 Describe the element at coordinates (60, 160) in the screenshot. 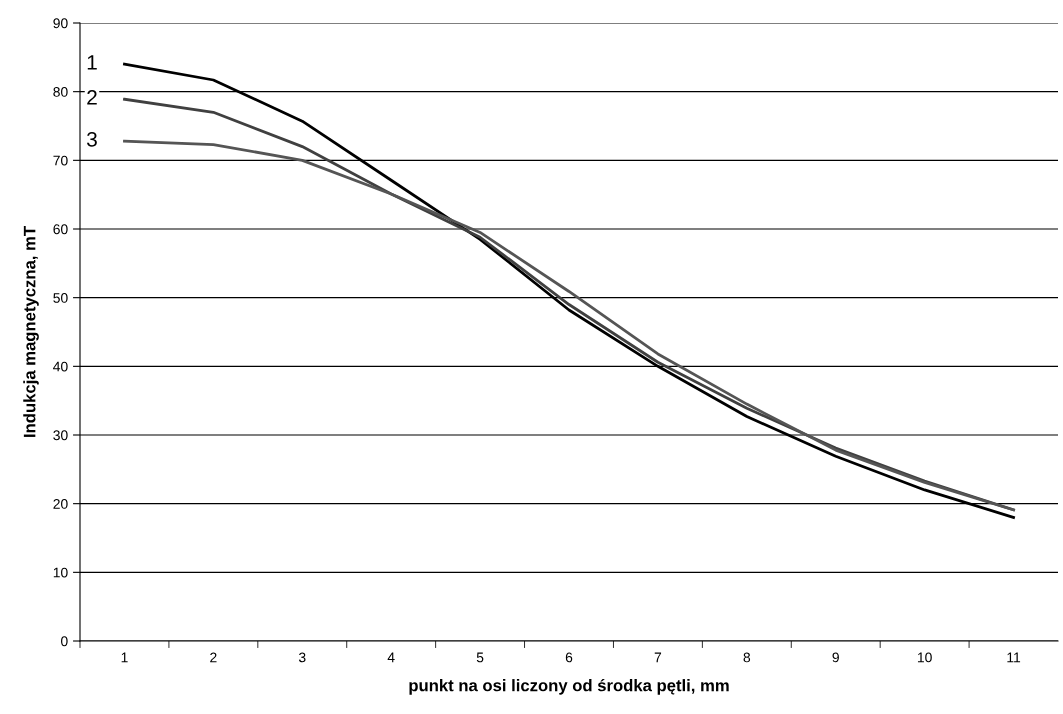

I see `y-tick-label: 70` at that location.